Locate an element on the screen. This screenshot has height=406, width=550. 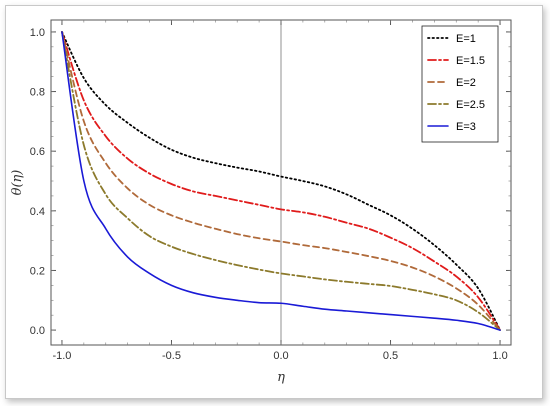
x-tick-label: 0.0 is located at coordinates (280, 356).